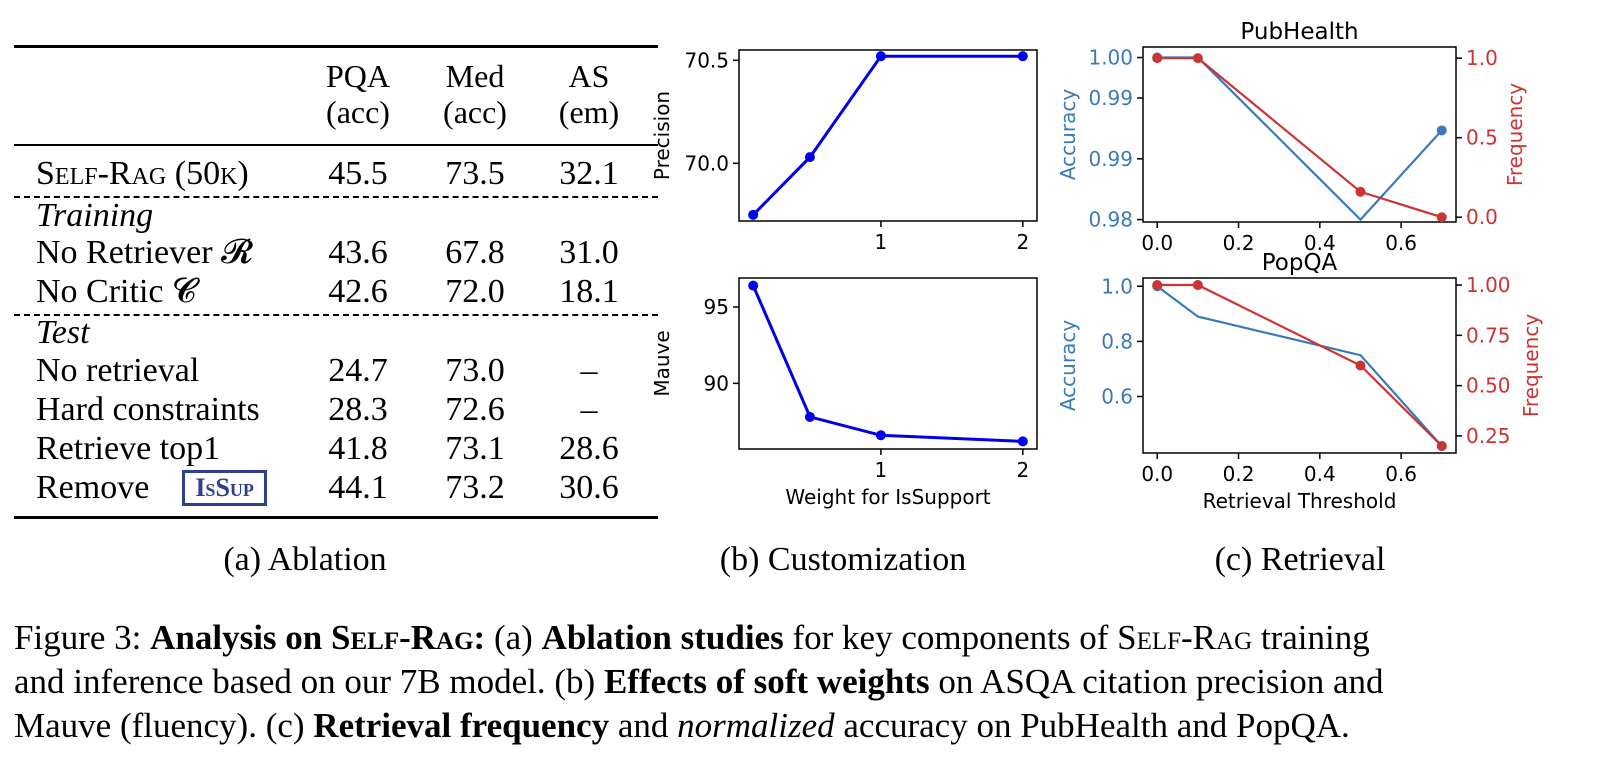 The width and height of the screenshot is (1604, 776). What do you see at coordinates (1239, 474) in the screenshot?
I see `x-tick-label: 0.2` at bounding box center [1239, 474].